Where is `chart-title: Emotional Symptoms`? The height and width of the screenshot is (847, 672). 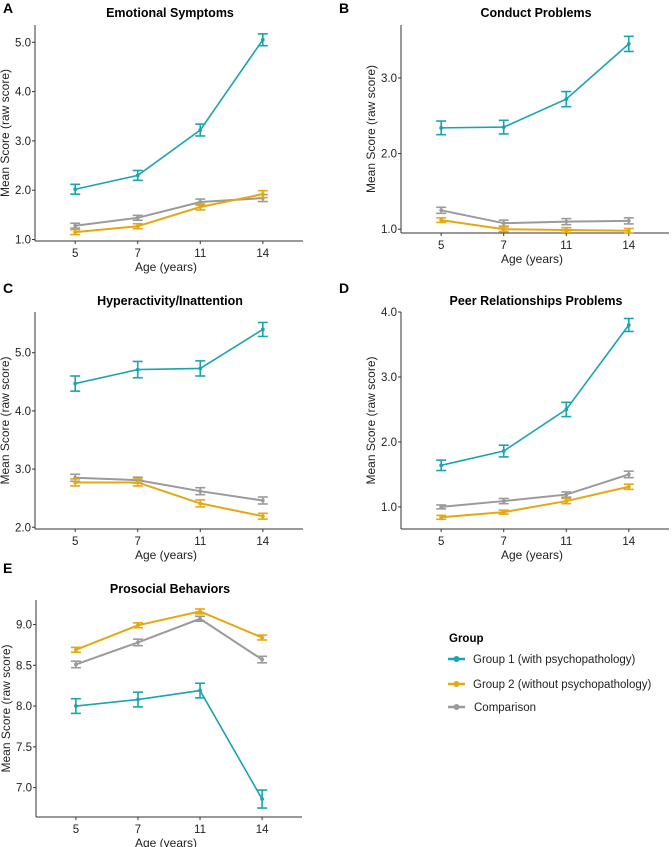
chart-title: Emotional Symptoms is located at coordinates (170, 13).